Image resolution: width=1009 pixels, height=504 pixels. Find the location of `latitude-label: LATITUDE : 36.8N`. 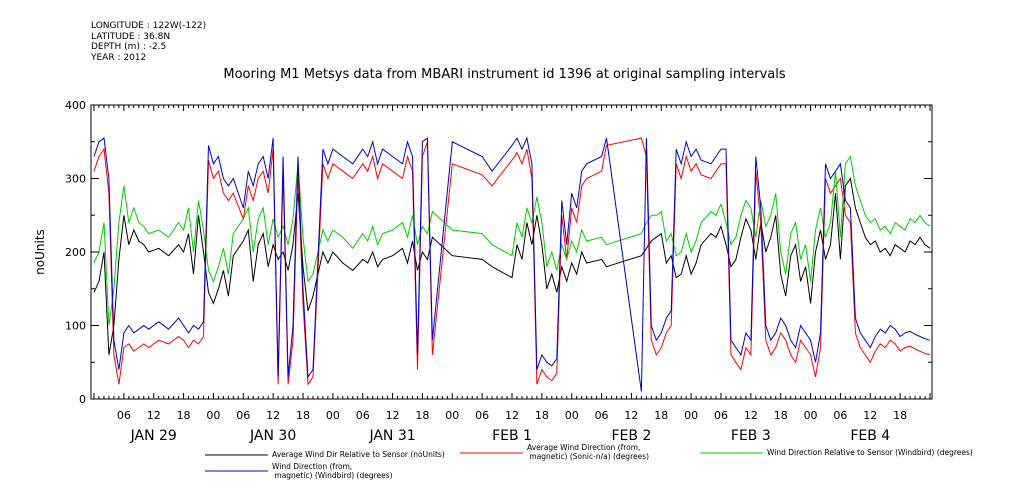

latitude-label: LATITUDE : 36.8N is located at coordinates (131, 36).